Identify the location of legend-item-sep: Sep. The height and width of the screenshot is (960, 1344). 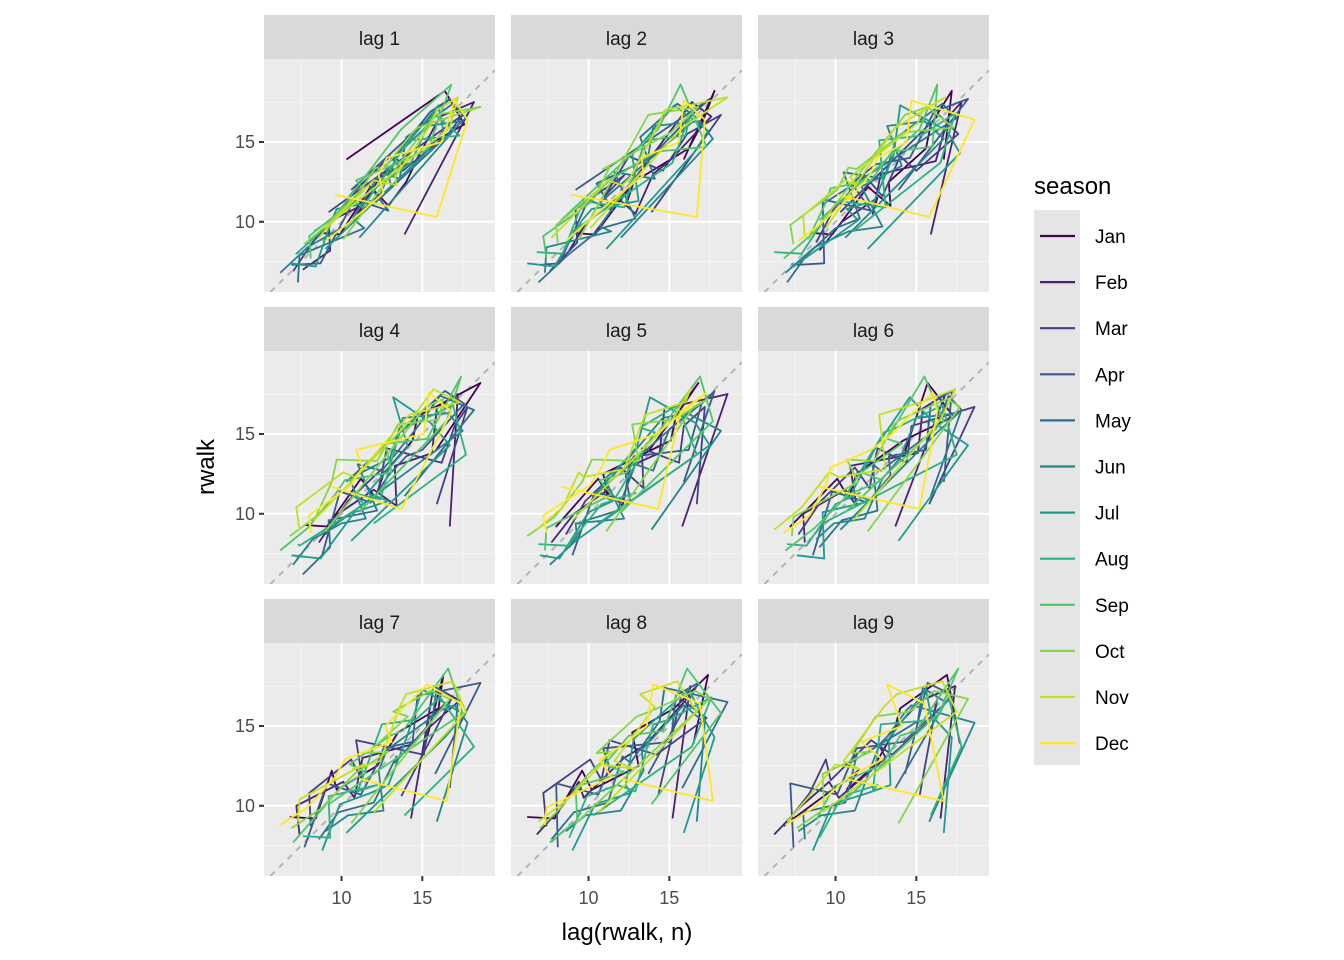
(1084, 606).